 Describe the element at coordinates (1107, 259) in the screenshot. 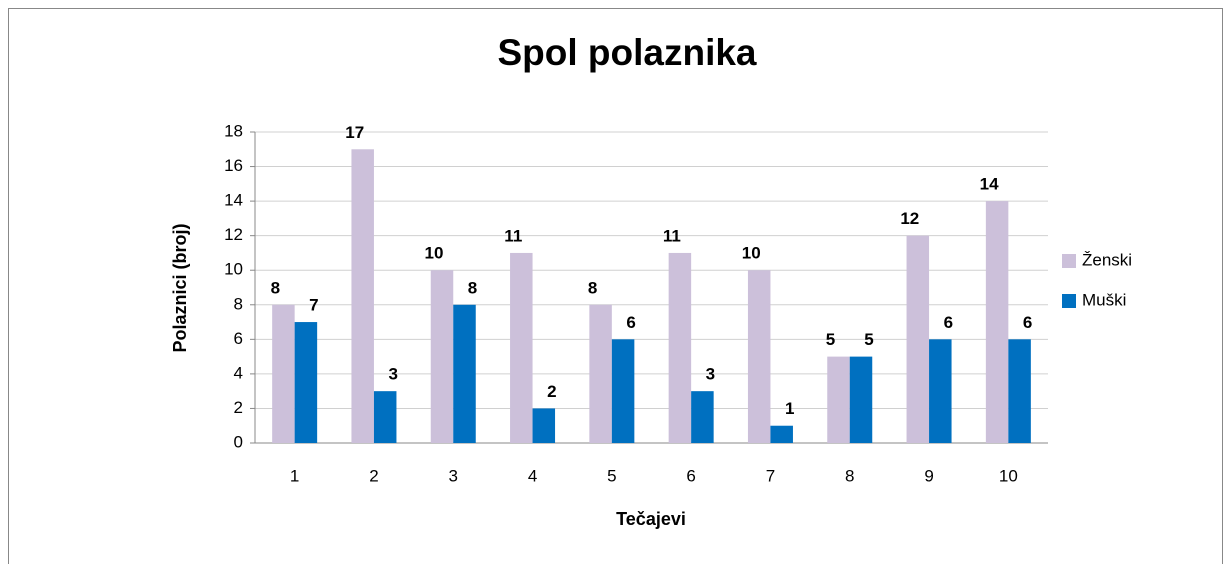

I see `legend-label: Ženski` at that location.